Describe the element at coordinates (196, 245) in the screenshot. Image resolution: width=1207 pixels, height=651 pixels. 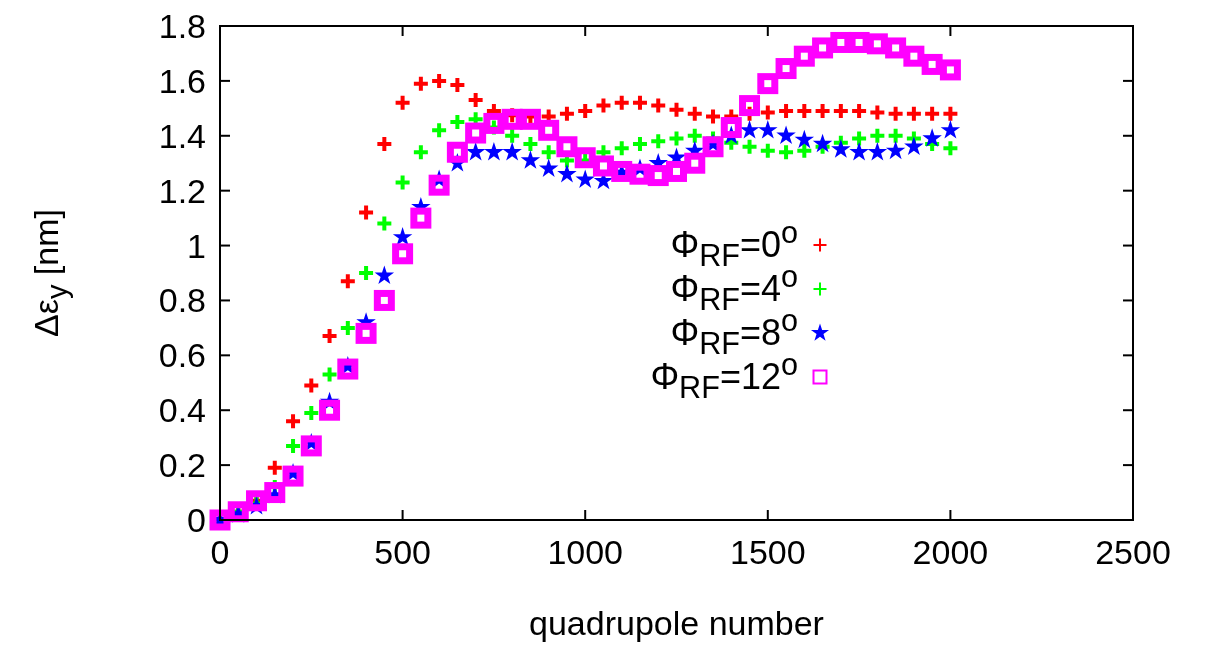
I see `y-tick-label: 1` at that location.